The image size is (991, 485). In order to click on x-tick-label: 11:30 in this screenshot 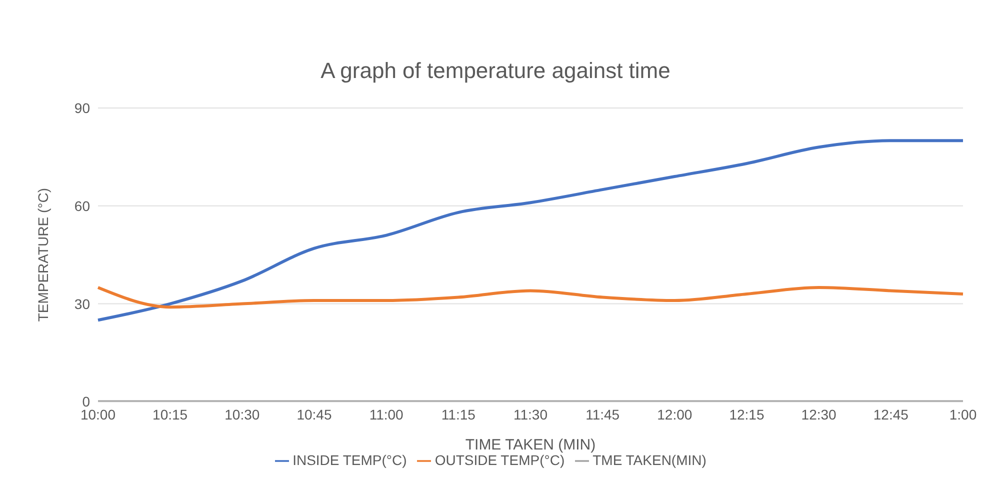, I will do `click(531, 414)`.